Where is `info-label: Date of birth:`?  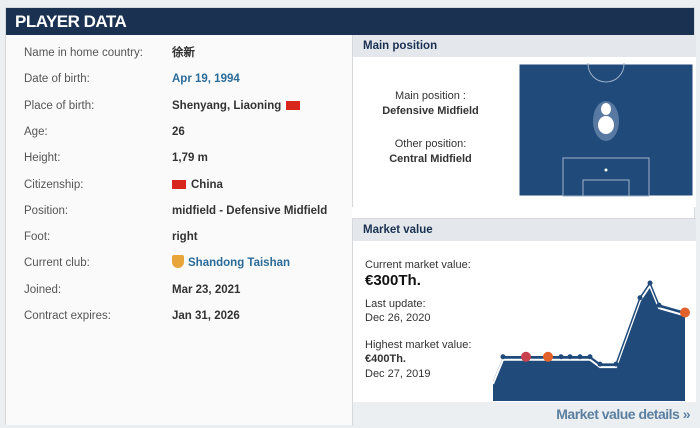 info-label: Date of birth: is located at coordinates (57, 79).